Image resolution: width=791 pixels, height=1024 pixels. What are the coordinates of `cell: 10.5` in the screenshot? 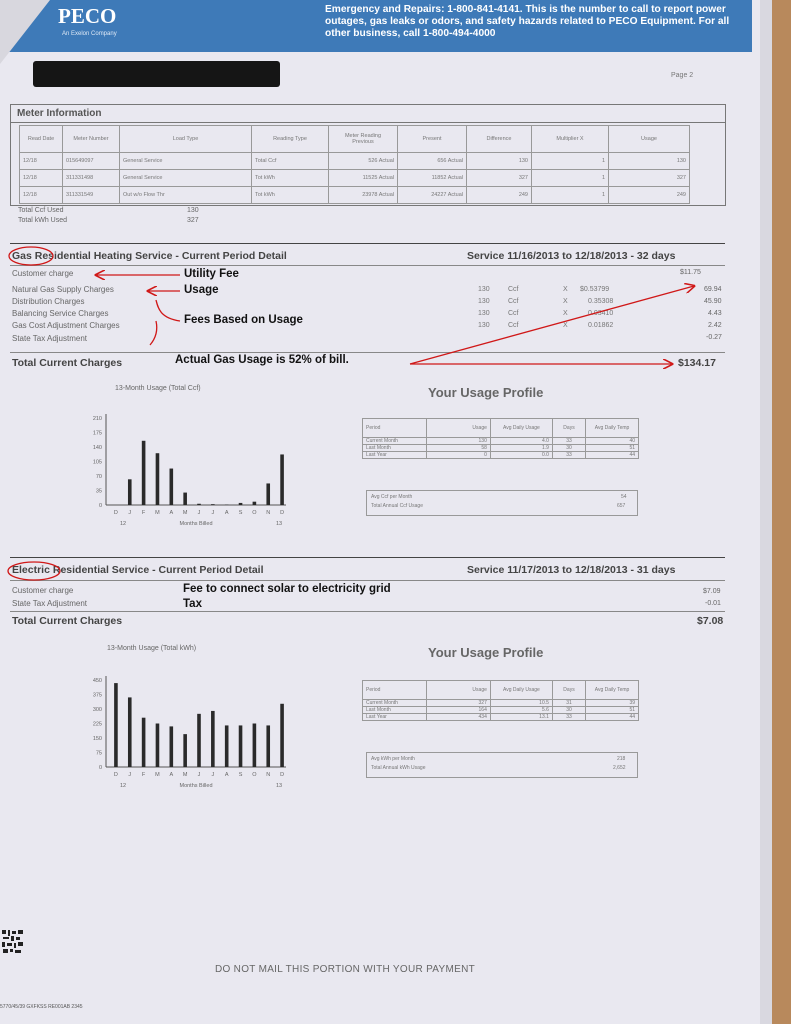 It's located at (521, 703).